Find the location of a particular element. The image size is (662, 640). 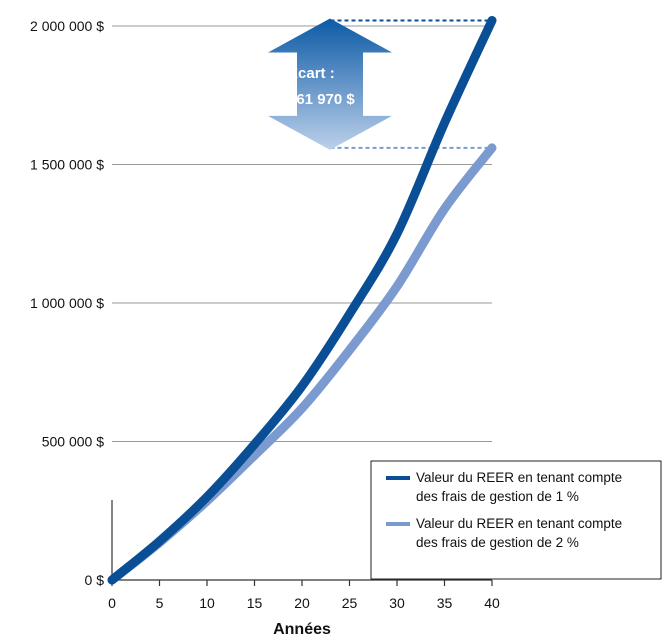

x-tick-label: 20 is located at coordinates (302, 603).